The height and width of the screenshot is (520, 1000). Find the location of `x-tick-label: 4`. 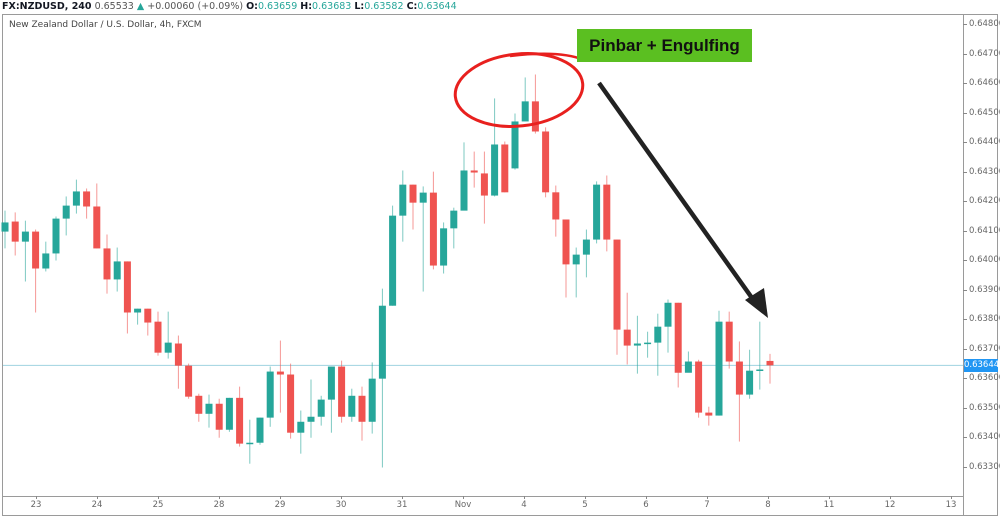

x-tick-label: 4 is located at coordinates (524, 505).